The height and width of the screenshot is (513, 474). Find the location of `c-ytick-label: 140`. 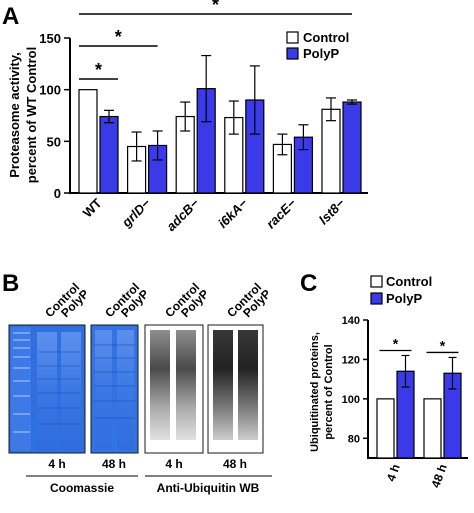

c-ytick-label: 140 is located at coordinates (351, 321).